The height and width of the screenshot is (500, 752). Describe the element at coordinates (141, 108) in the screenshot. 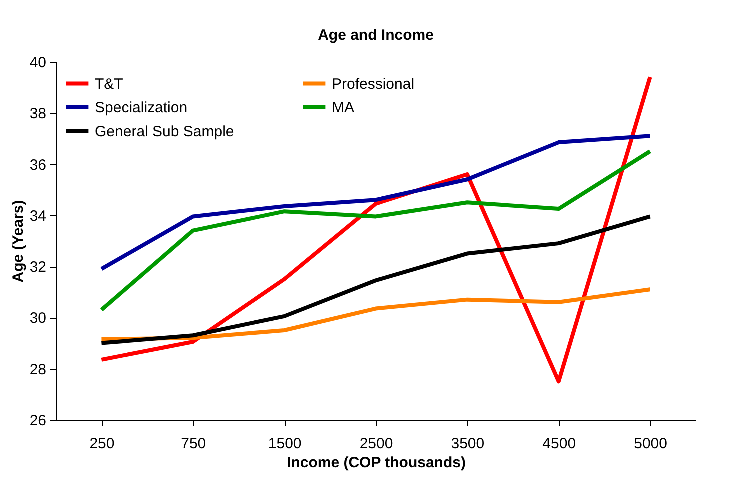

I see `legend-label: Specialization` at that location.